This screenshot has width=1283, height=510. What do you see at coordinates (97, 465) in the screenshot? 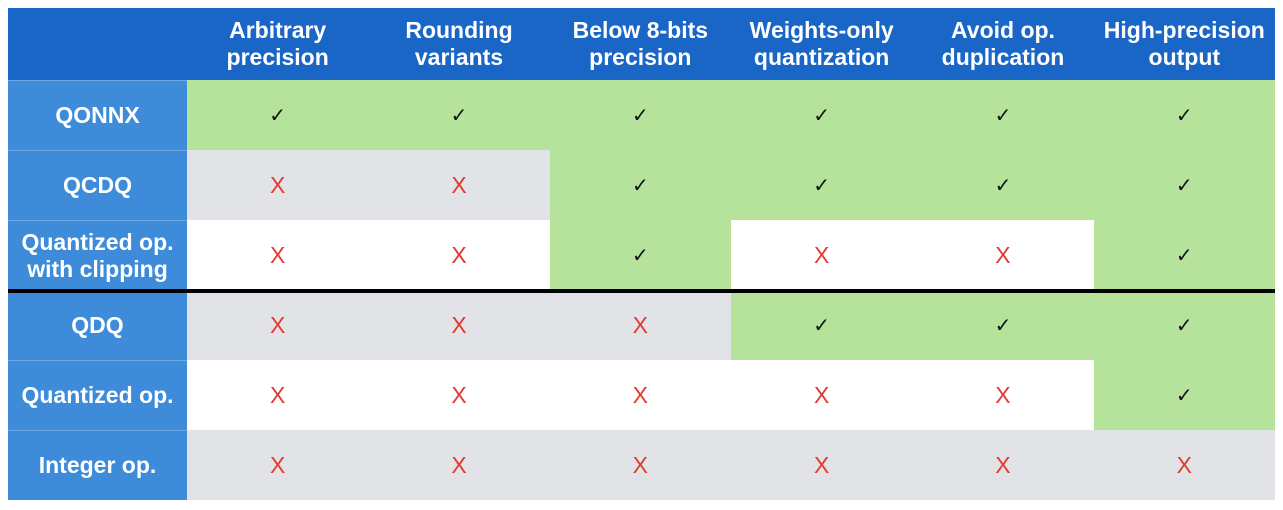
I see `row-label: Integer op.` at bounding box center [97, 465].